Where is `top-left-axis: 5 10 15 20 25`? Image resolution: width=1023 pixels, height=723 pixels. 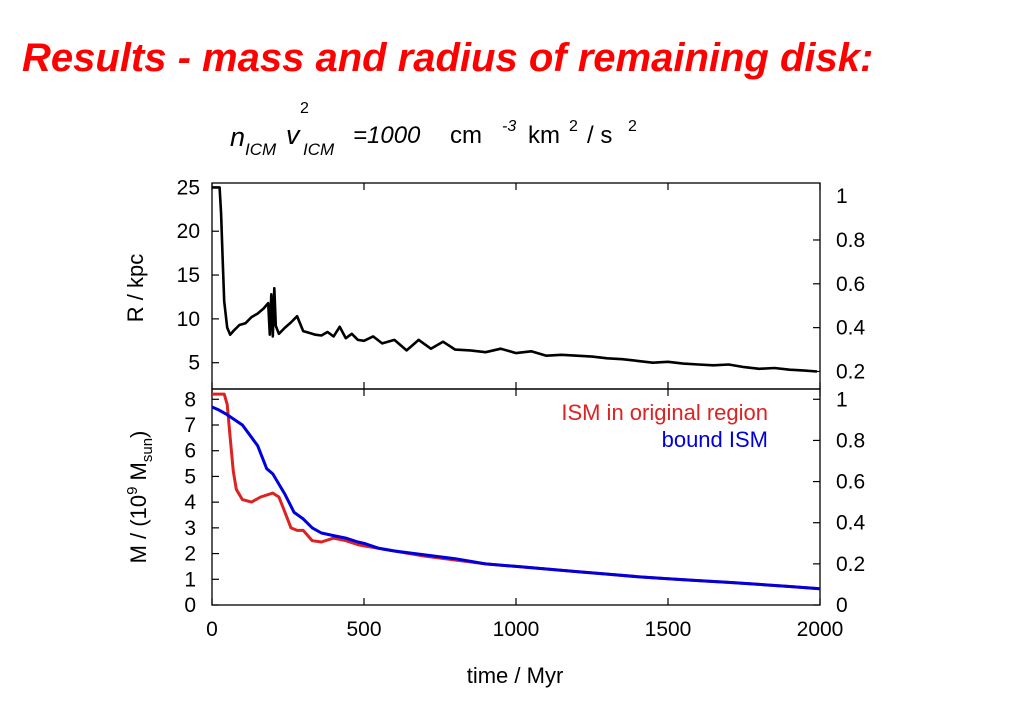
top-left-axis: 5 10 15 20 25 is located at coordinates (198, 275).